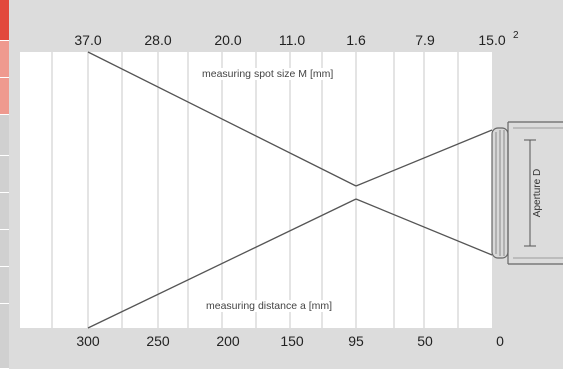 The height and width of the screenshot is (369, 563). I want to click on spot-size-label: 11.0, so click(292, 40).